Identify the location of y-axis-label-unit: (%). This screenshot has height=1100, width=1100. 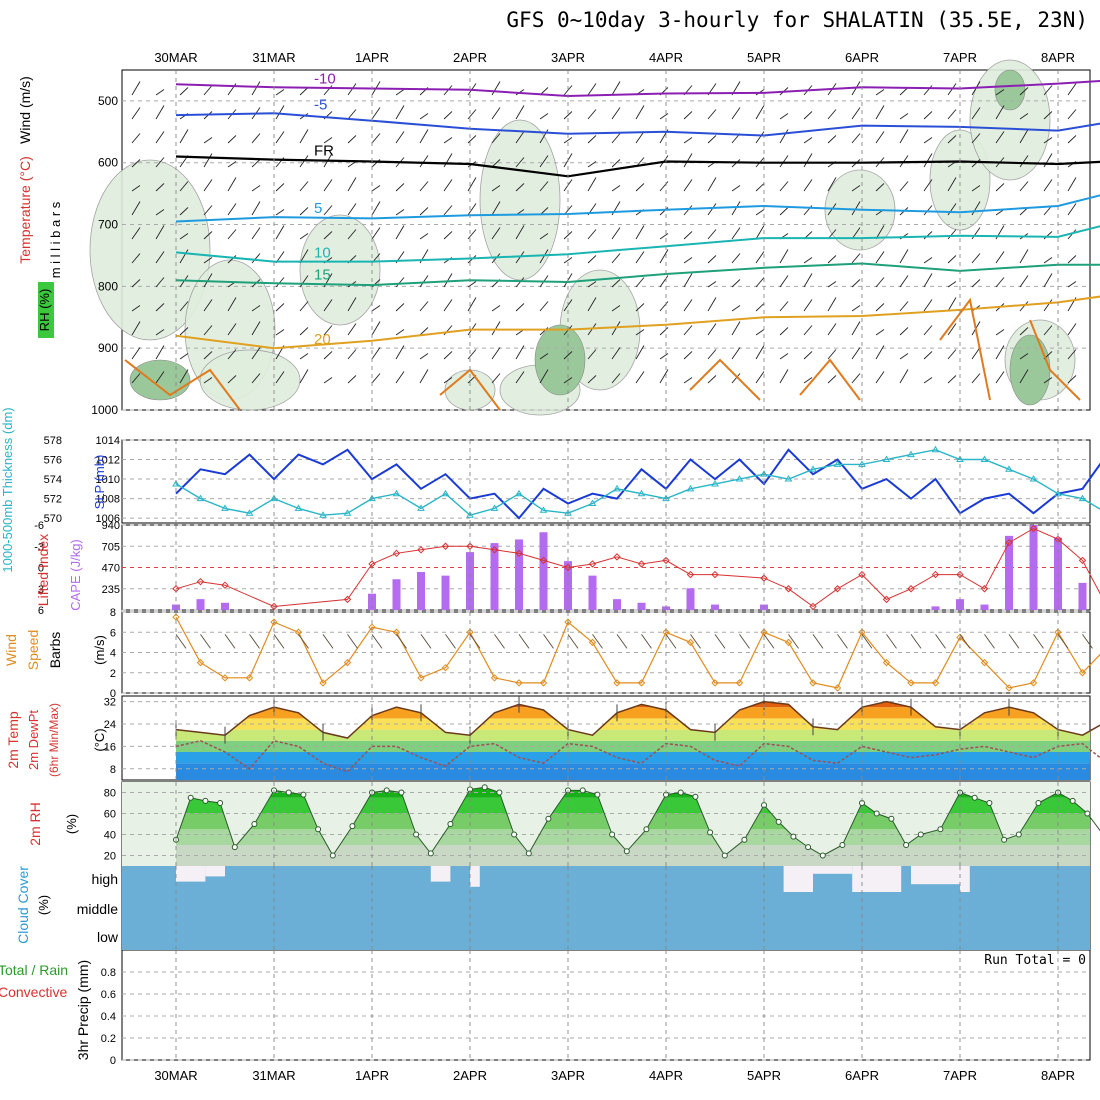
(43, 905).